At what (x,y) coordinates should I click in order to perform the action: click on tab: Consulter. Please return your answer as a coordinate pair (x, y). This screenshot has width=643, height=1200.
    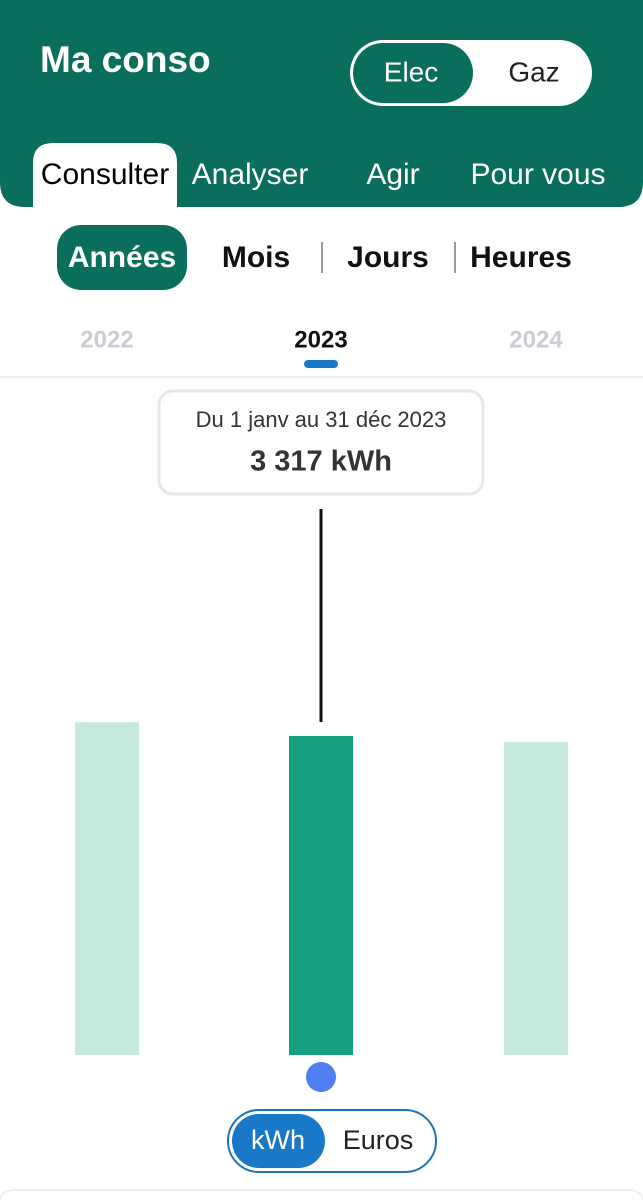
    Looking at the image, I should click on (105, 174).